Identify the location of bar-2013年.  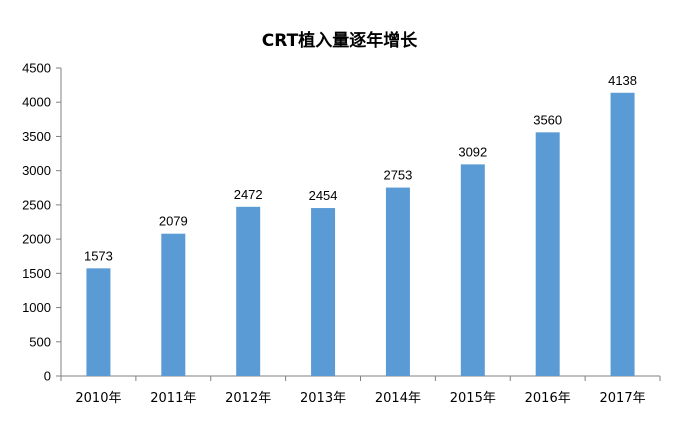
(323, 292).